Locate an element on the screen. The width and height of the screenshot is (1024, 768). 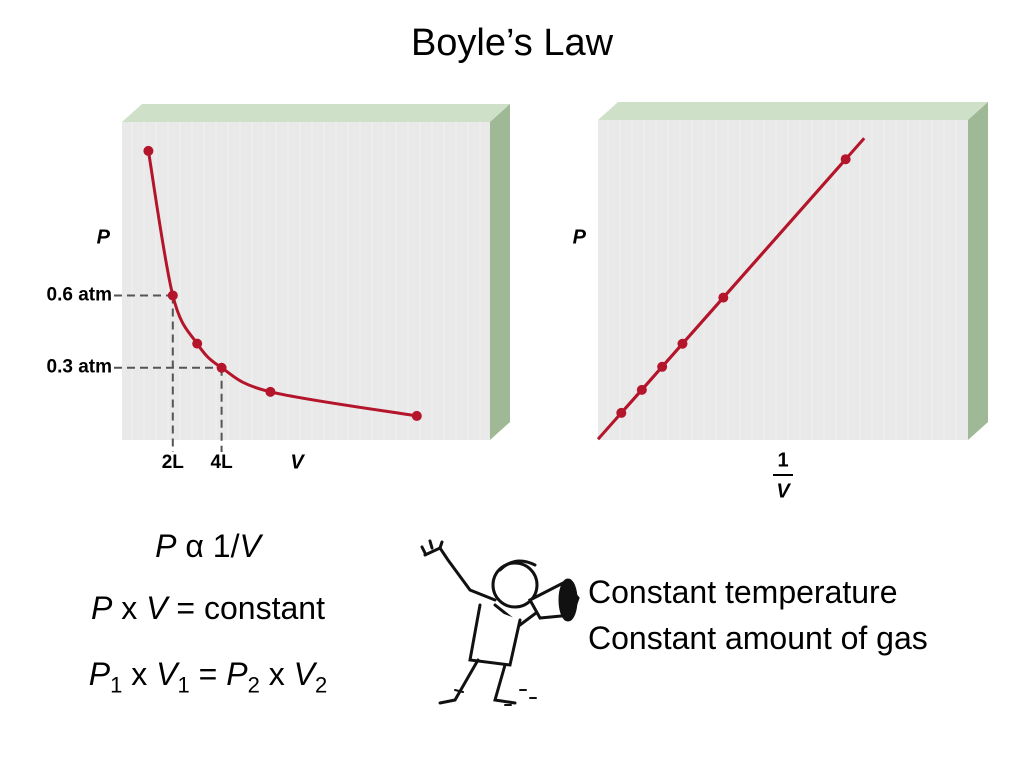
equation-part: = constant is located at coordinates (246, 608).